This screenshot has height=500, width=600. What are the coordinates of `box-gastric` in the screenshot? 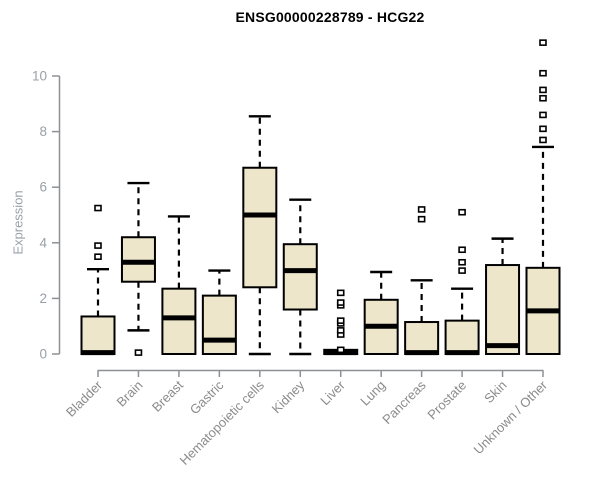 It's located at (219, 324).